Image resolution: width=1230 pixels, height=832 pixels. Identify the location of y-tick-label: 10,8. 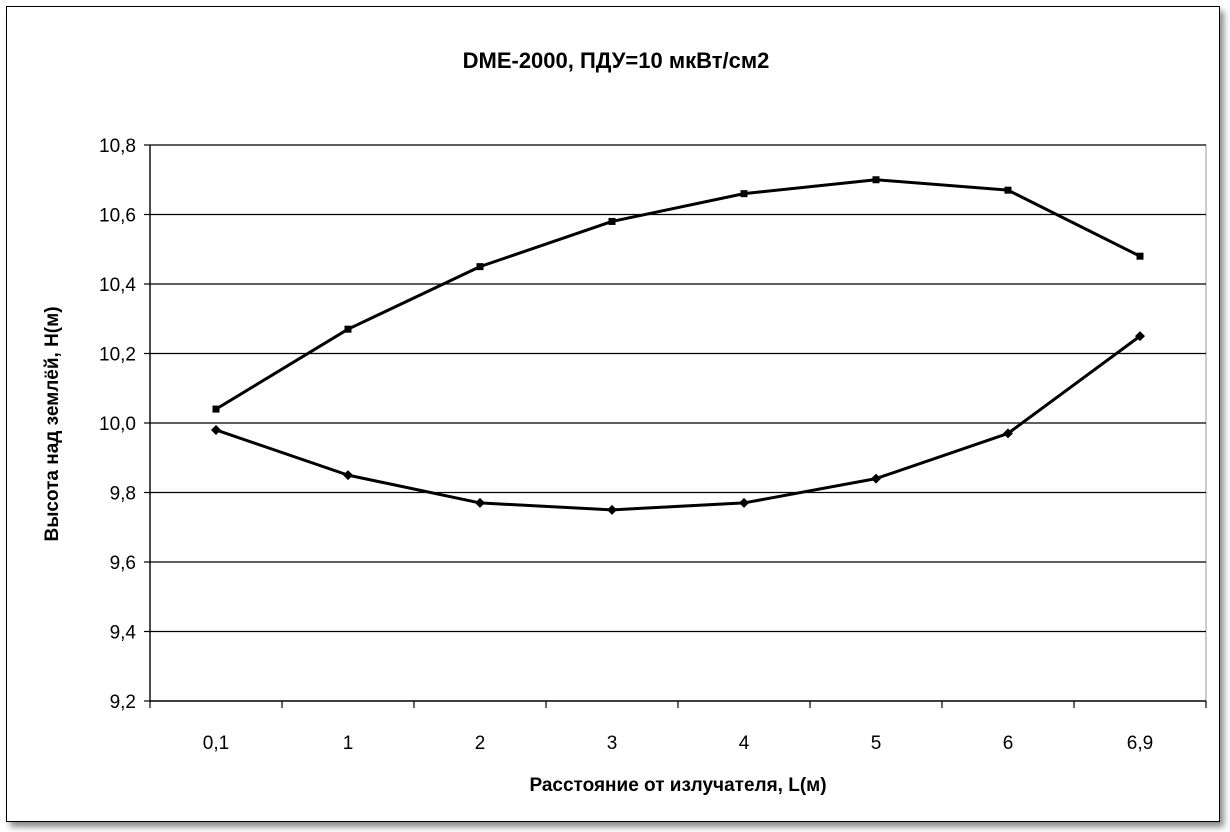
(117, 146).